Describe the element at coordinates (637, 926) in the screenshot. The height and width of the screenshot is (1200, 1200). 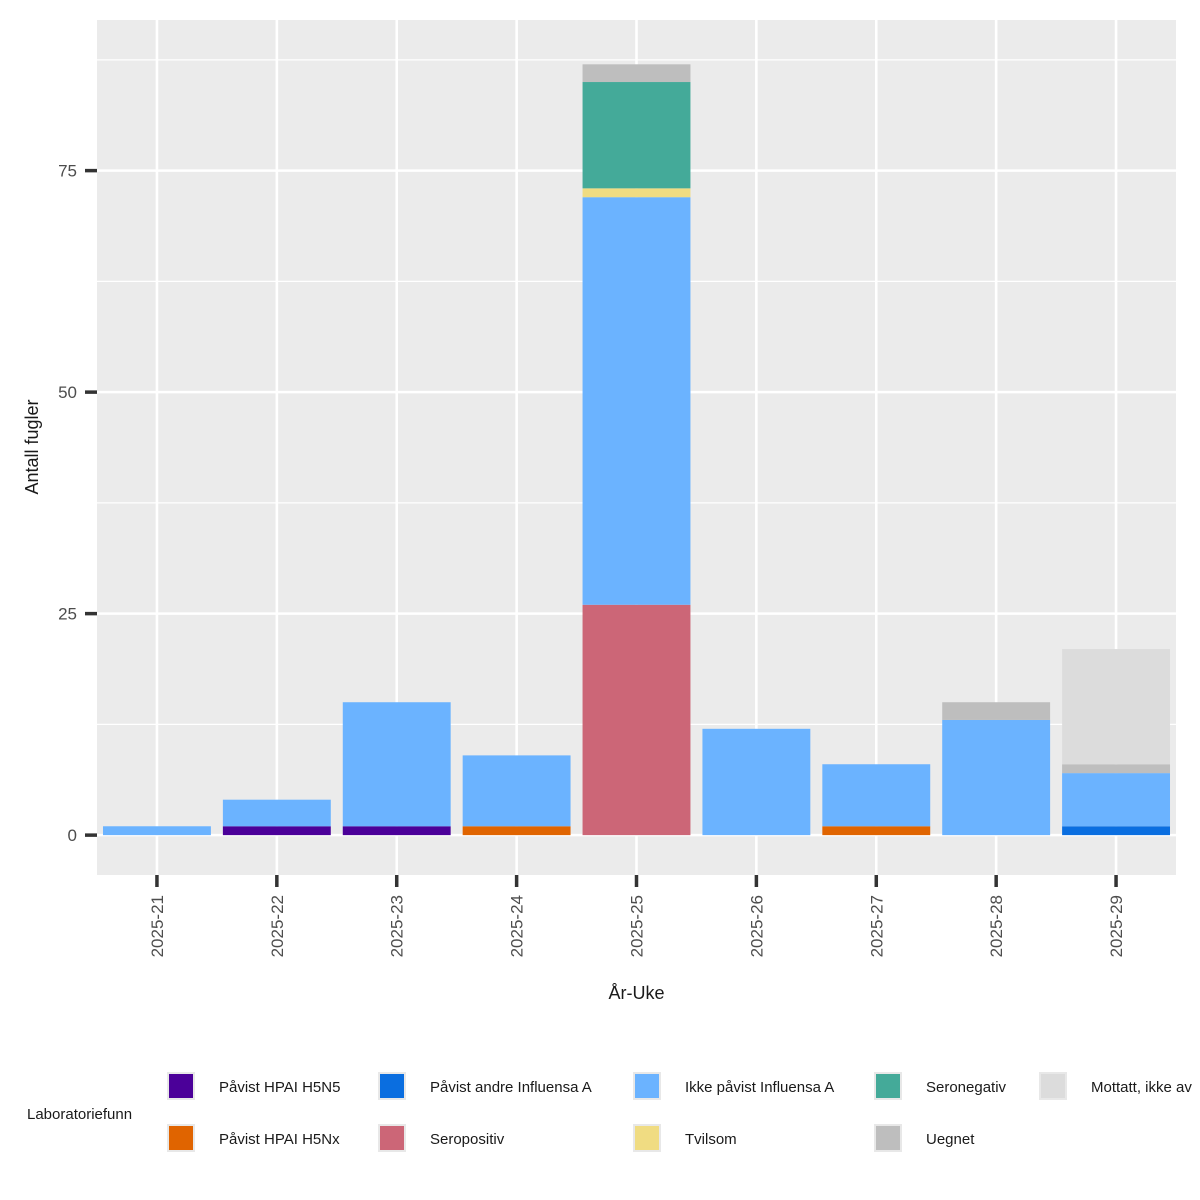
I see `x-tick-label: 2025-25` at that location.